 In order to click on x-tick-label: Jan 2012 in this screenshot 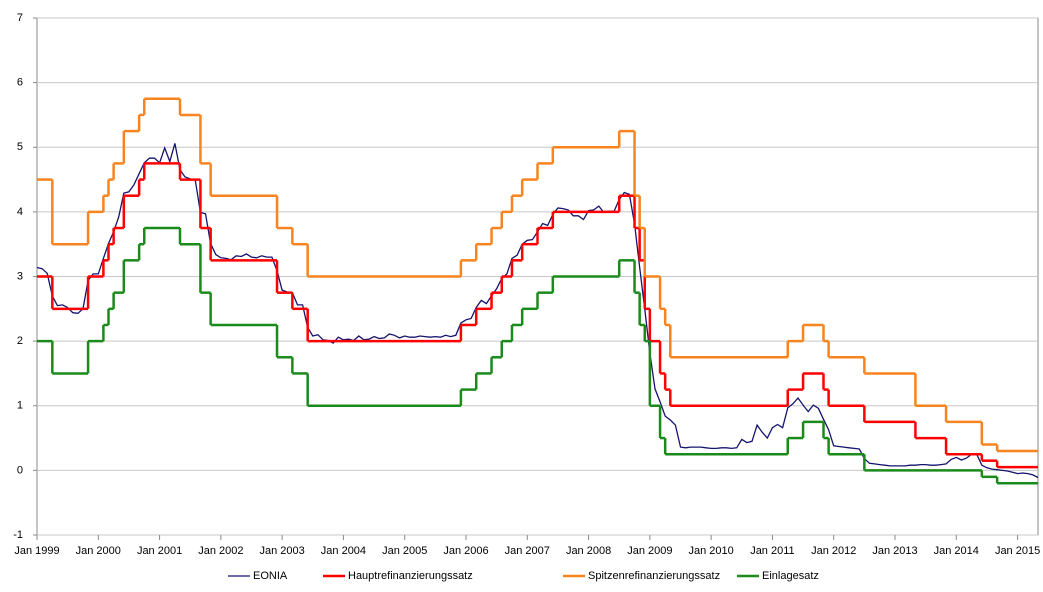, I will do `click(833, 551)`.